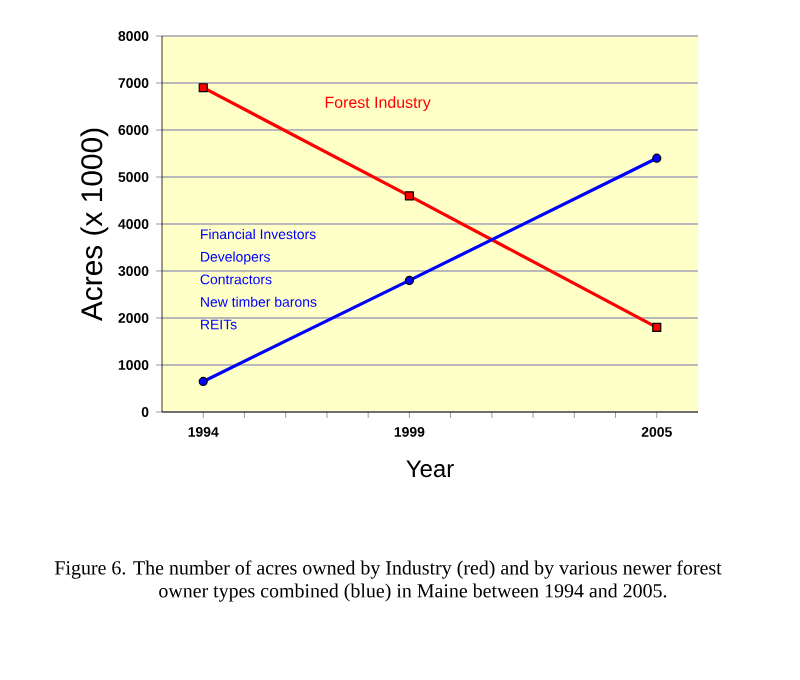 This screenshot has width=800, height=680. I want to click on x-axis-title: Year, so click(430, 469).